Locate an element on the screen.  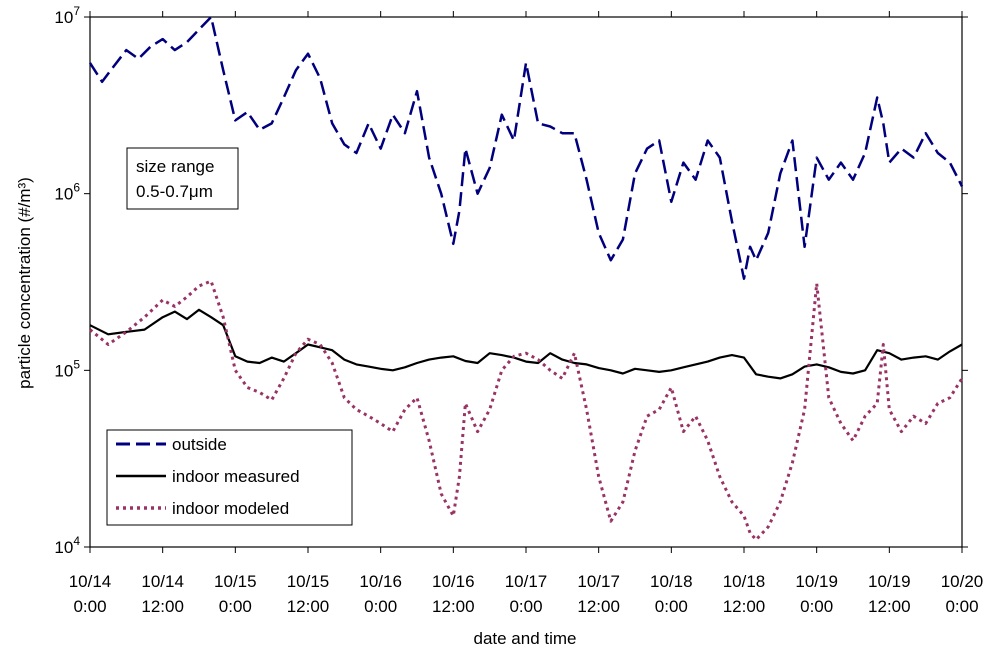
y-tick-exponent: 7 is located at coordinates (76, 11).